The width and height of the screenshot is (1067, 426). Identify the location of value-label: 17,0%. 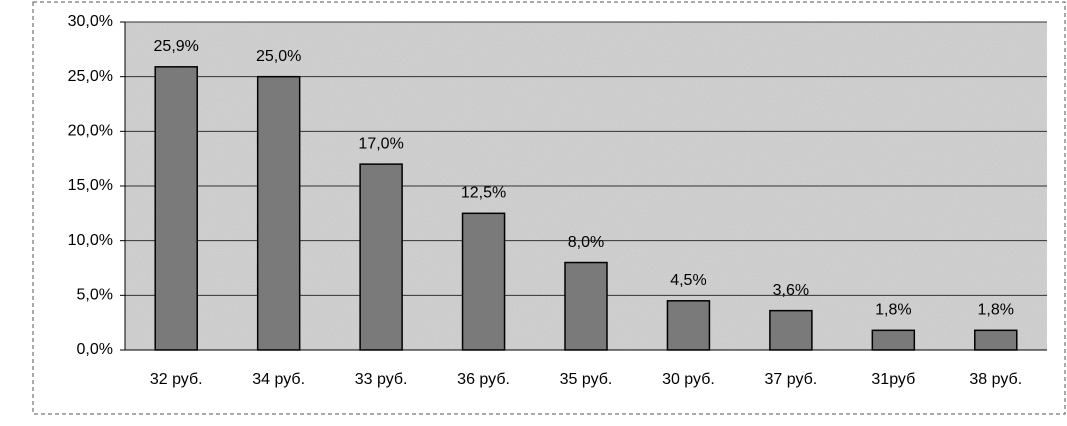
(380, 143).